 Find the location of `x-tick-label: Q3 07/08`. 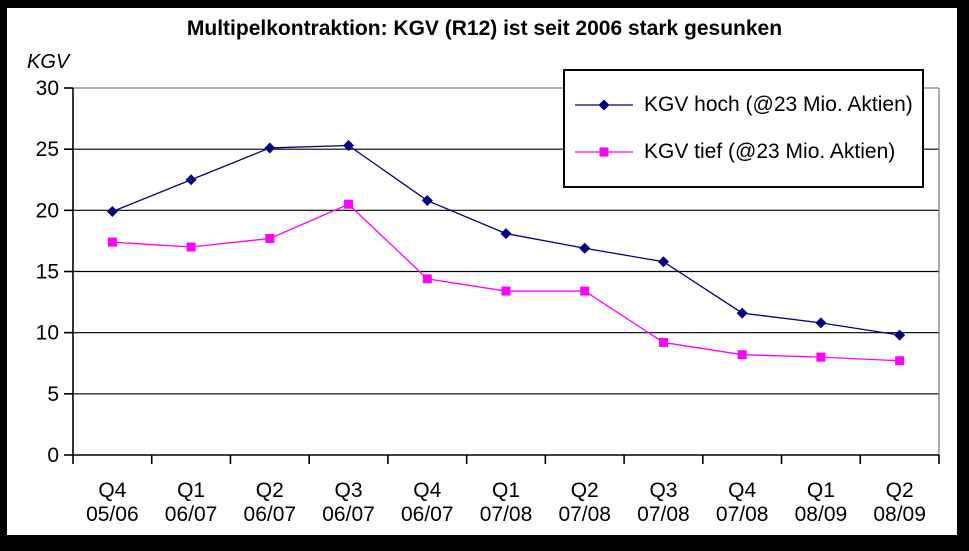

x-tick-label: Q3 07/08 is located at coordinates (663, 502).